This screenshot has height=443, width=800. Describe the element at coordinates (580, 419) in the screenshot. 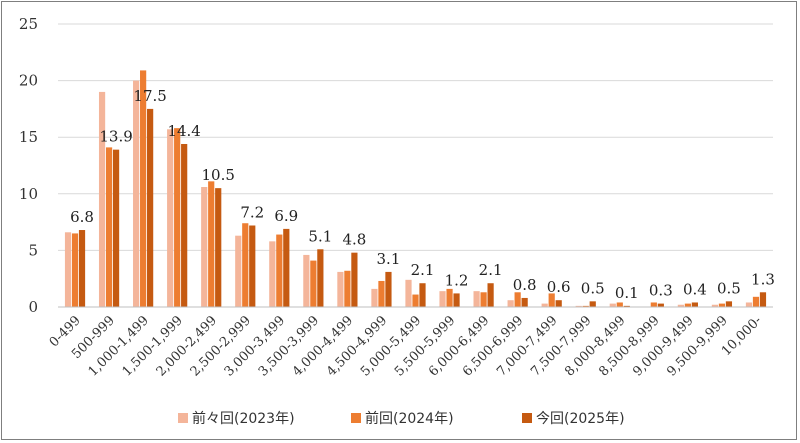

I see `legend-label: 今回(2025年)` at that location.